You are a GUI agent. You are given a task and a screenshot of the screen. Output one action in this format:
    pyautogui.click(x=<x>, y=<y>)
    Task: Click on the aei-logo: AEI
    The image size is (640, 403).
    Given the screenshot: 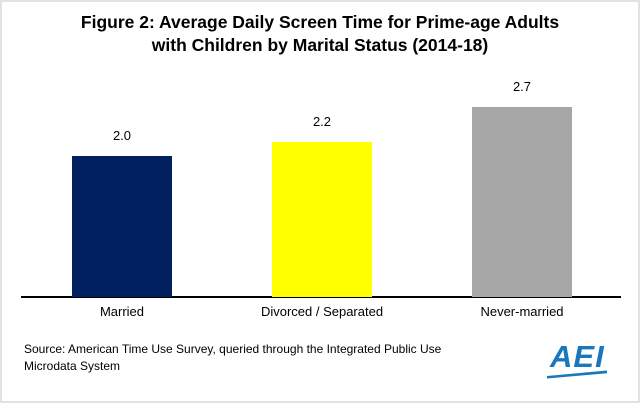 What is the action you would take?
    pyautogui.click(x=584, y=359)
    